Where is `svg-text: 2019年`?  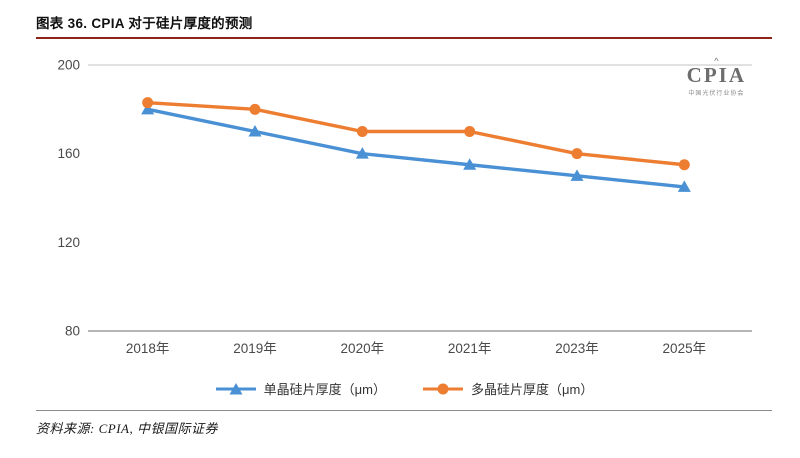
svg-text: 2019年 is located at coordinates (255, 348).